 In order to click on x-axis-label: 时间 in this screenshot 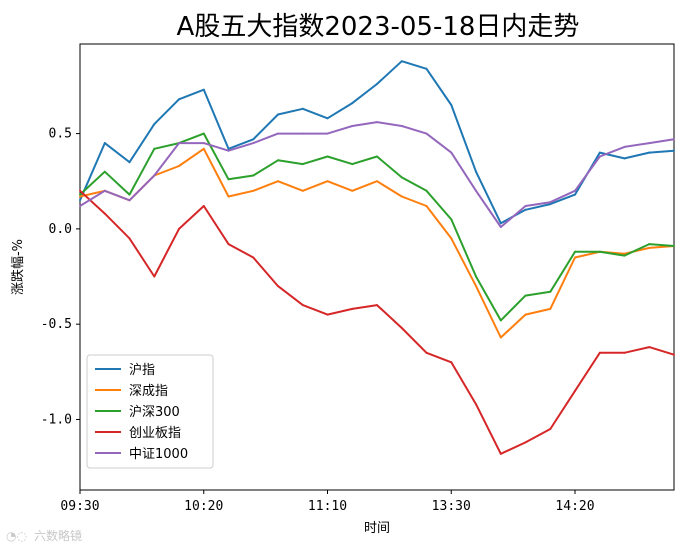, I will do `click(377, 528)`.